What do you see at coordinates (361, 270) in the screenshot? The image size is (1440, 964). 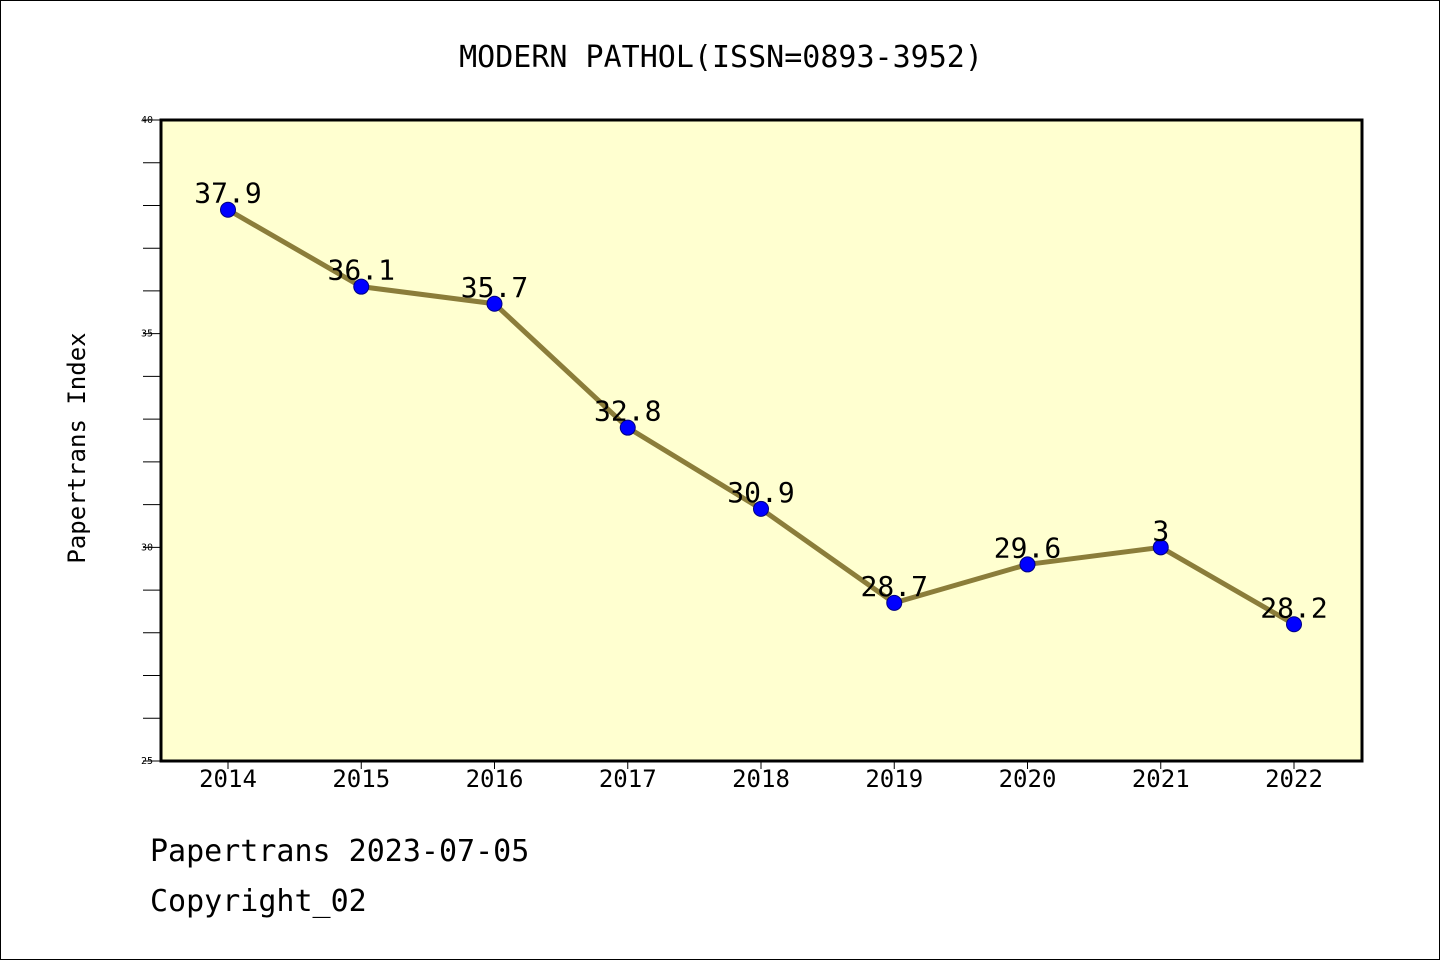 I see `data-label: 36.1` at bounding box center [361, 270].